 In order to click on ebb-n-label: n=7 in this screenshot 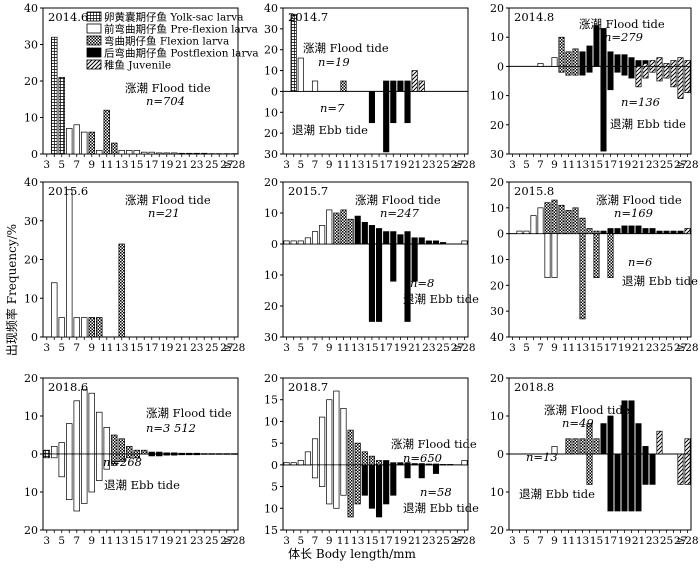, I will do `click(332, 108)`.